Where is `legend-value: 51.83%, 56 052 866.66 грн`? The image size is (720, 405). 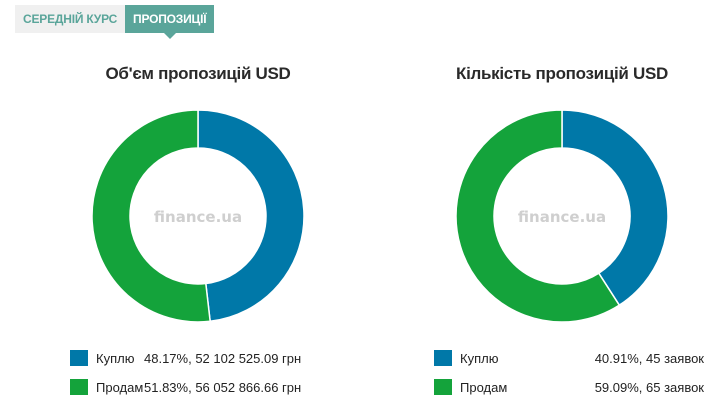 legend-value: 51.83%, 56 052 866.66 грн is located at coordinates (223, 387).